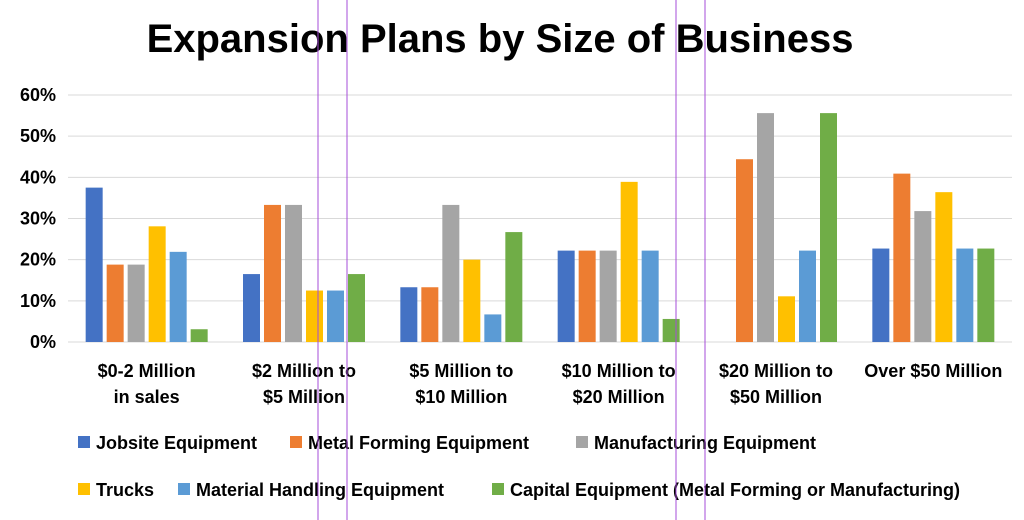 The height and width of the screenshot is (520, 1024). I want to click on y-axis-ticks: 0% 10% 20% 30% 40% 50% 60%, so click(38, 218).